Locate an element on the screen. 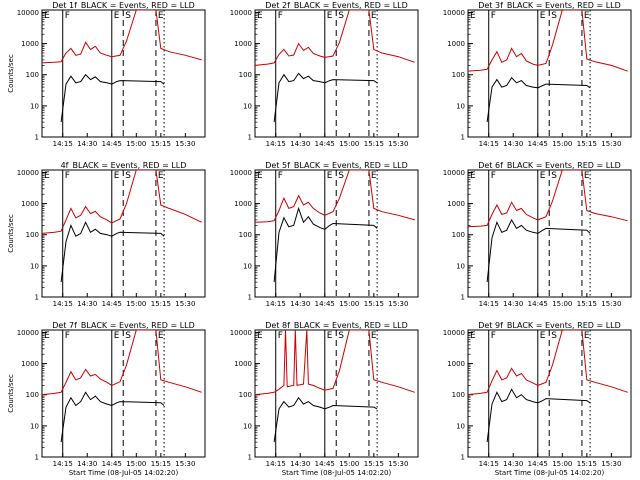 The width and height of the screenshot is (640, 480). panel-title: Det 3f_BLACK = Events, RED = LLD is located at coordinates (549, 5).